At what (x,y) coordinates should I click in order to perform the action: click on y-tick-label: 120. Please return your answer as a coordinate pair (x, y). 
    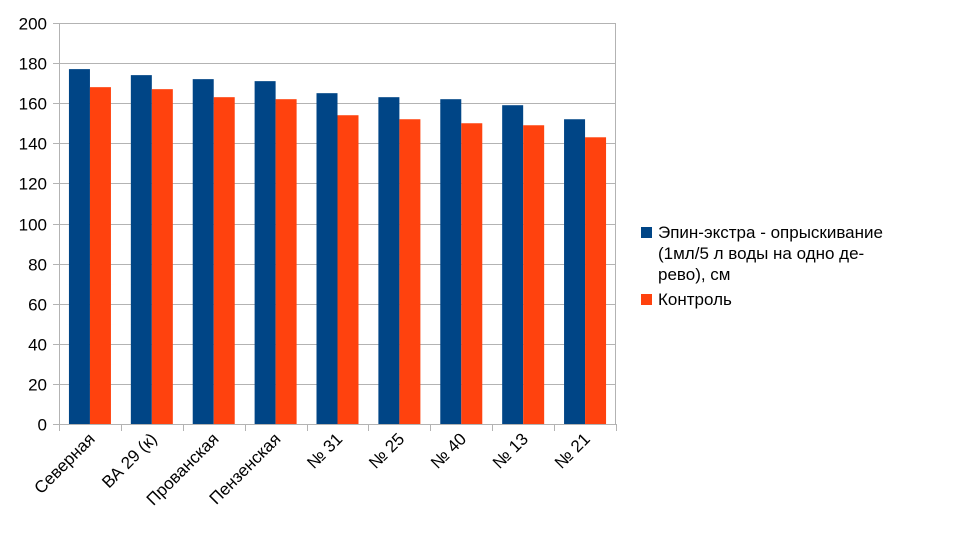
    Looking at the image, I should click on (33, 184).